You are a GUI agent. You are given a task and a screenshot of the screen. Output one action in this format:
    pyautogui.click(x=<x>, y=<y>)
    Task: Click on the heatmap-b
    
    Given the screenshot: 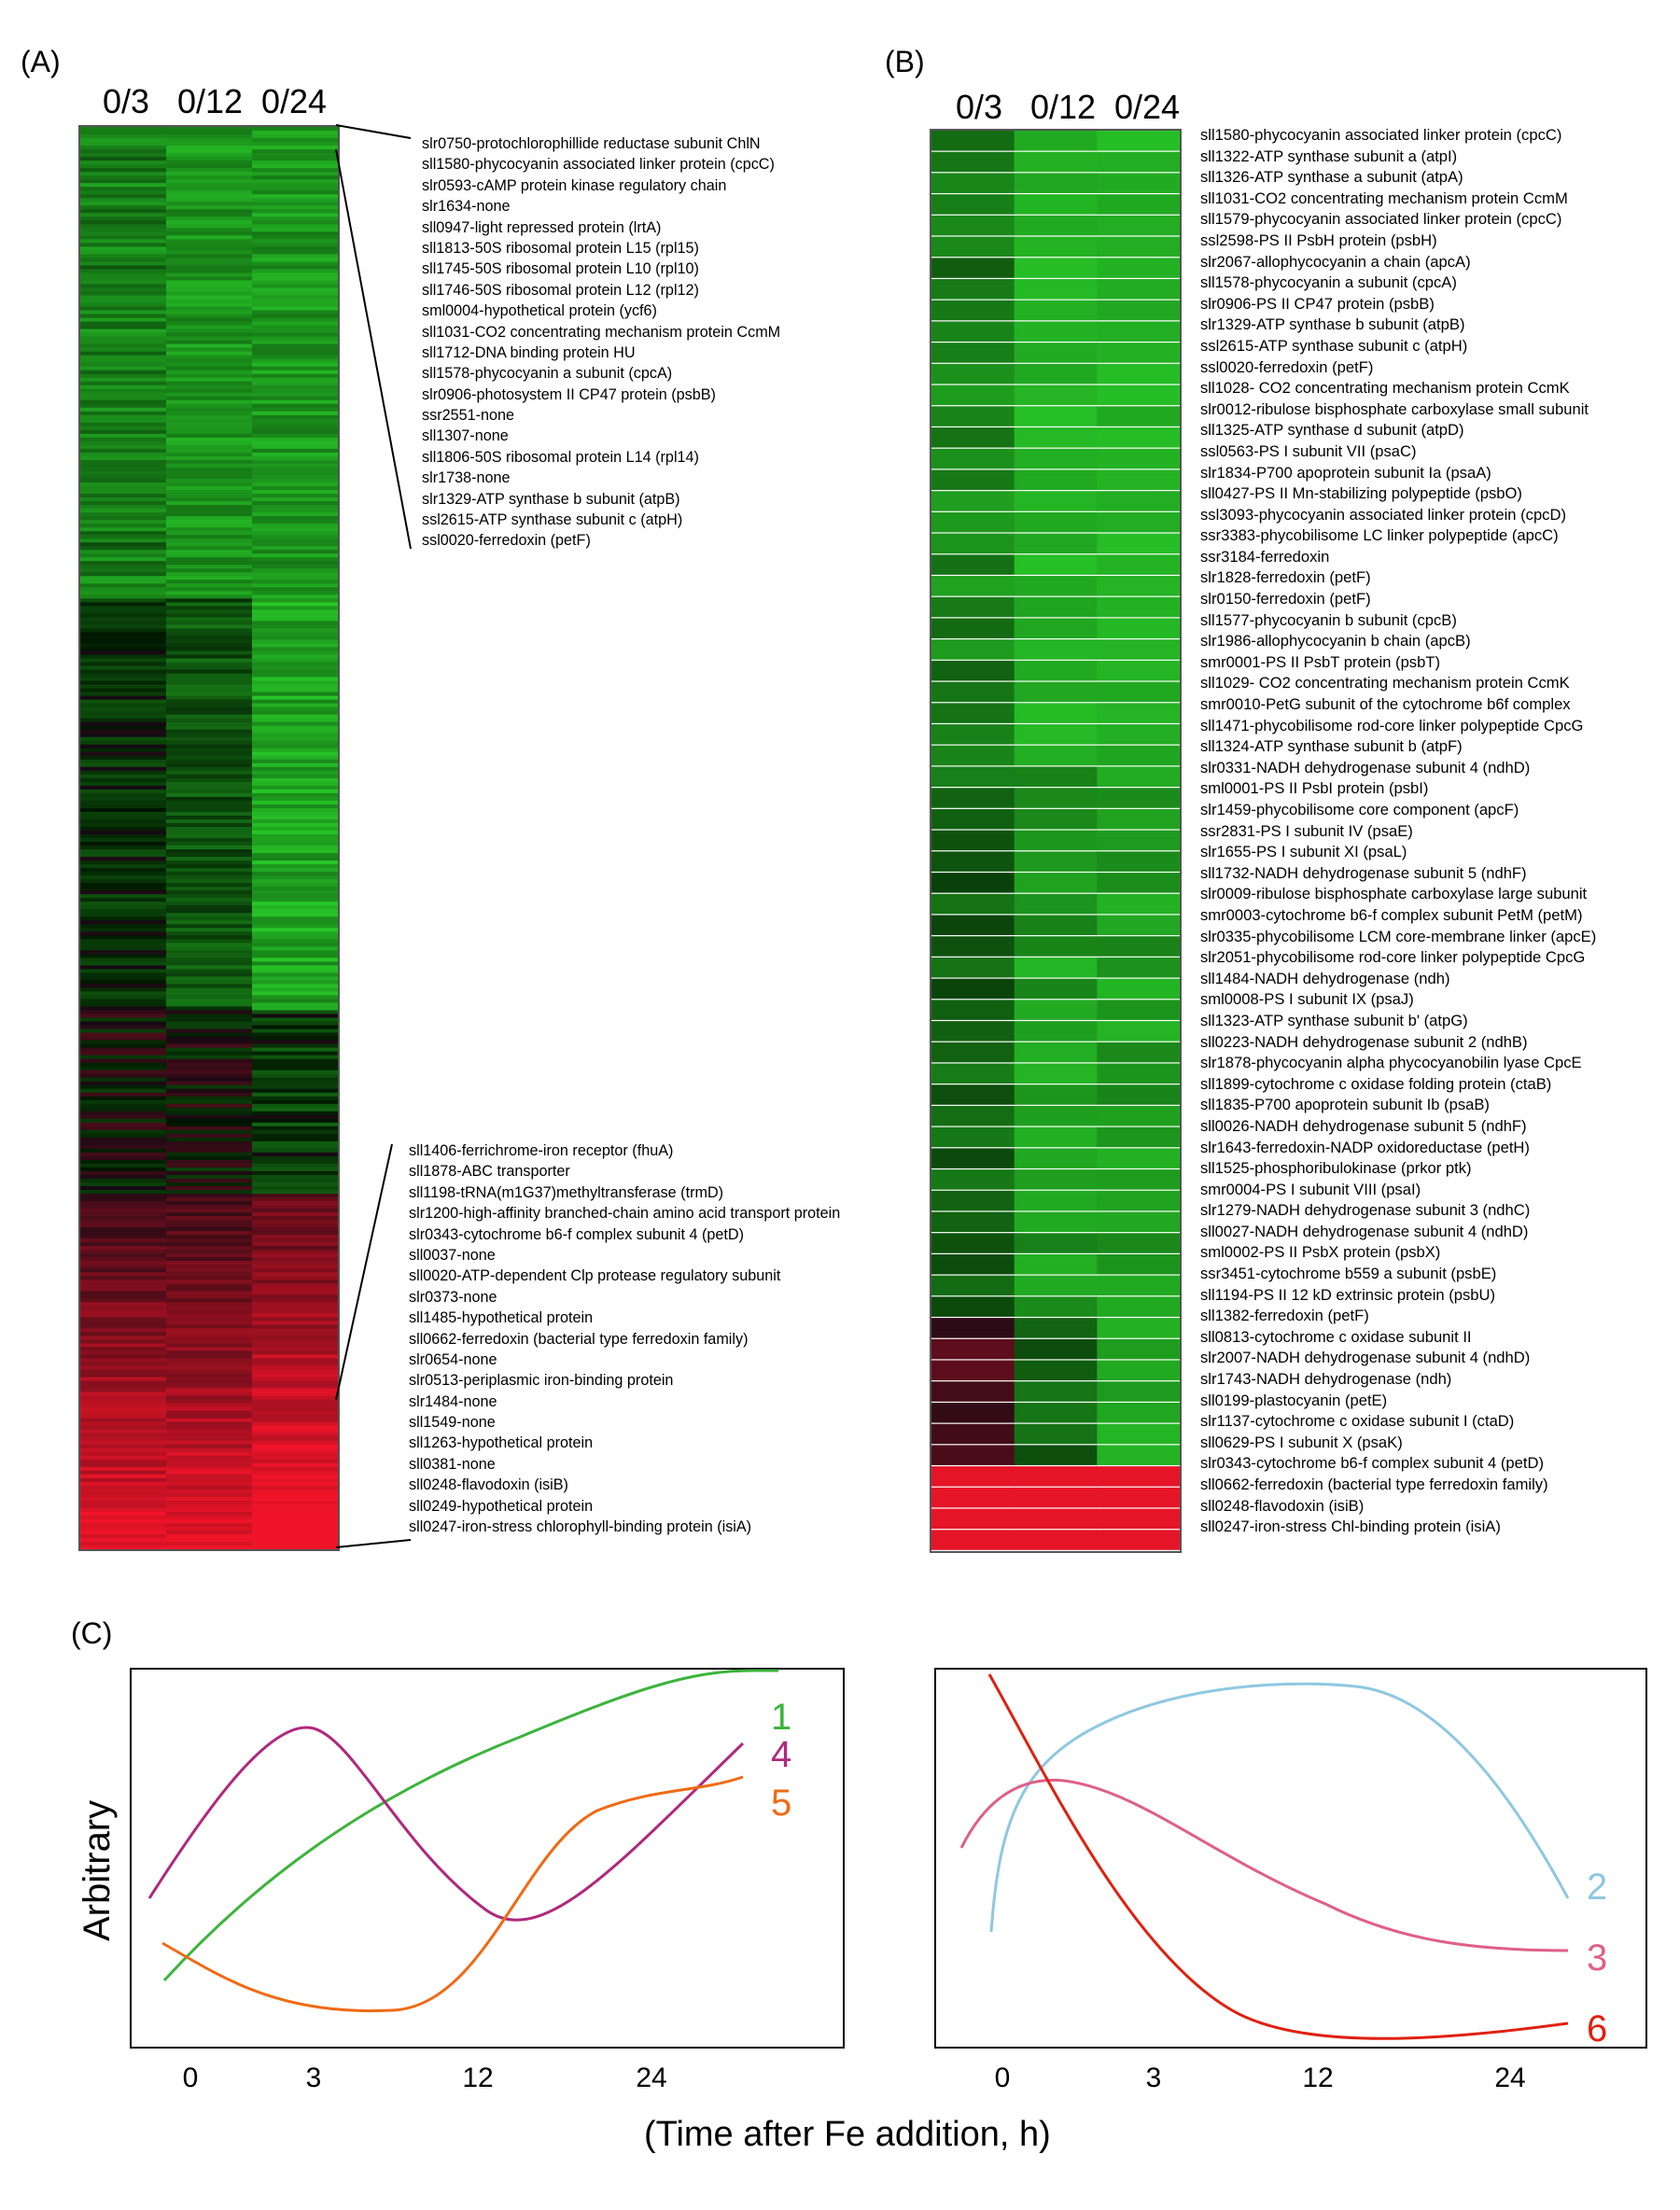 What is the action you would take?
    pyautogui.click(x=1056, y=841)
    